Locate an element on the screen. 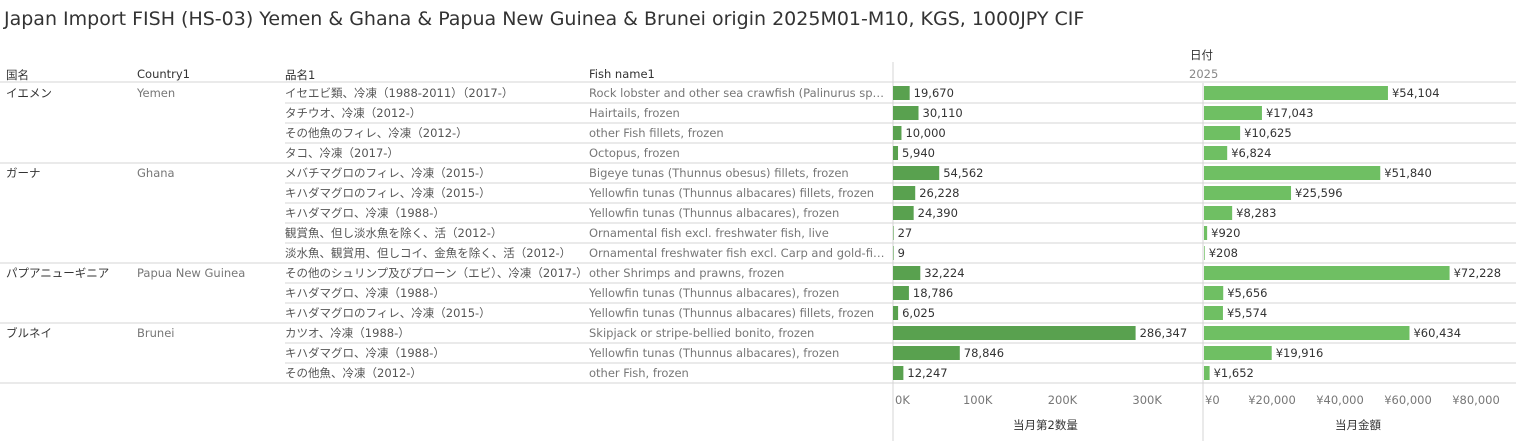  qty-value-label: 6,025 is located at coordinates (918, 313).